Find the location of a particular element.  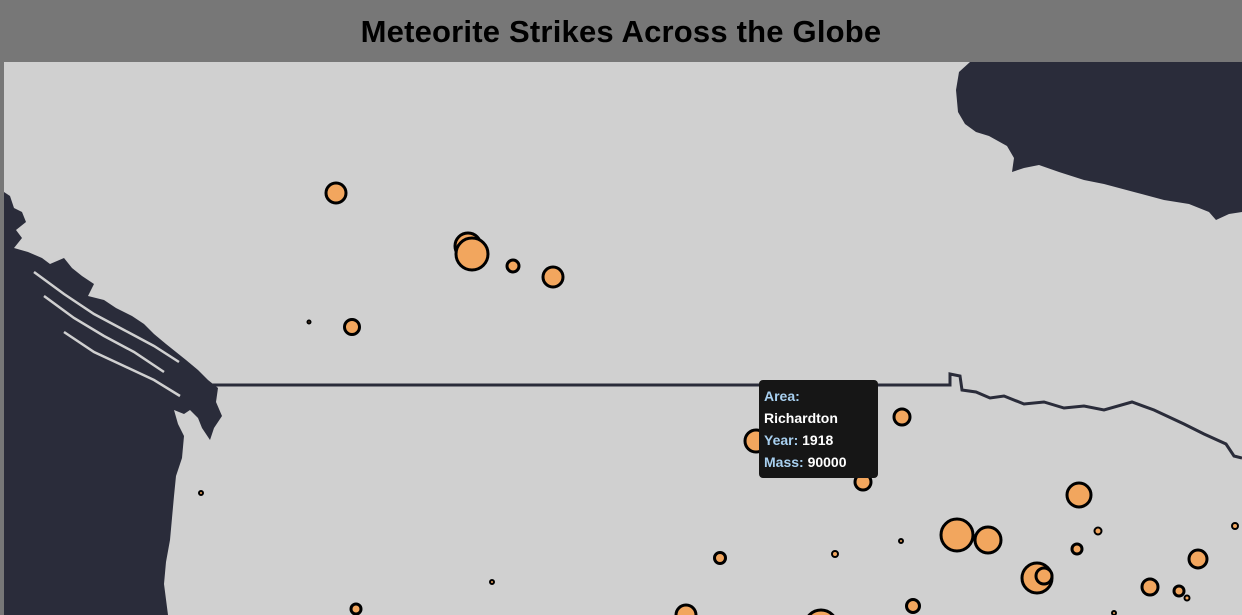

tooltip-area-value: Richardton is located at coordinates (801, 418).